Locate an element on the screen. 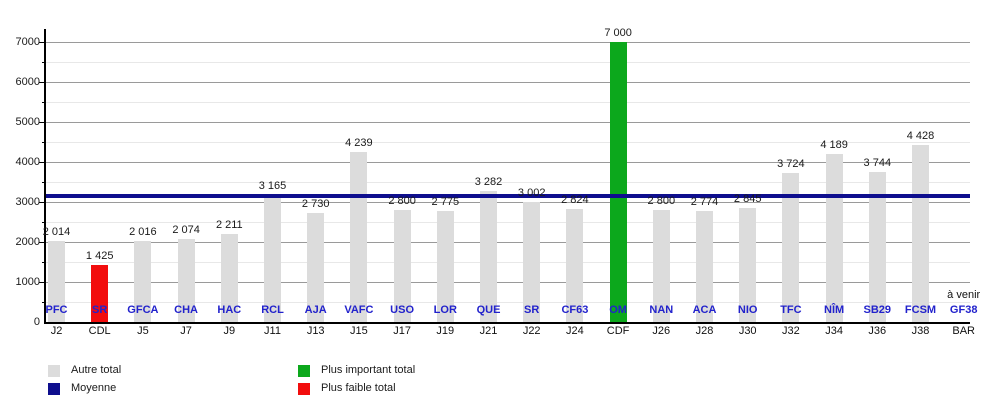 This screenshot has width=1000, height=400. team-label: CHA is located at coordinates (186, 310).